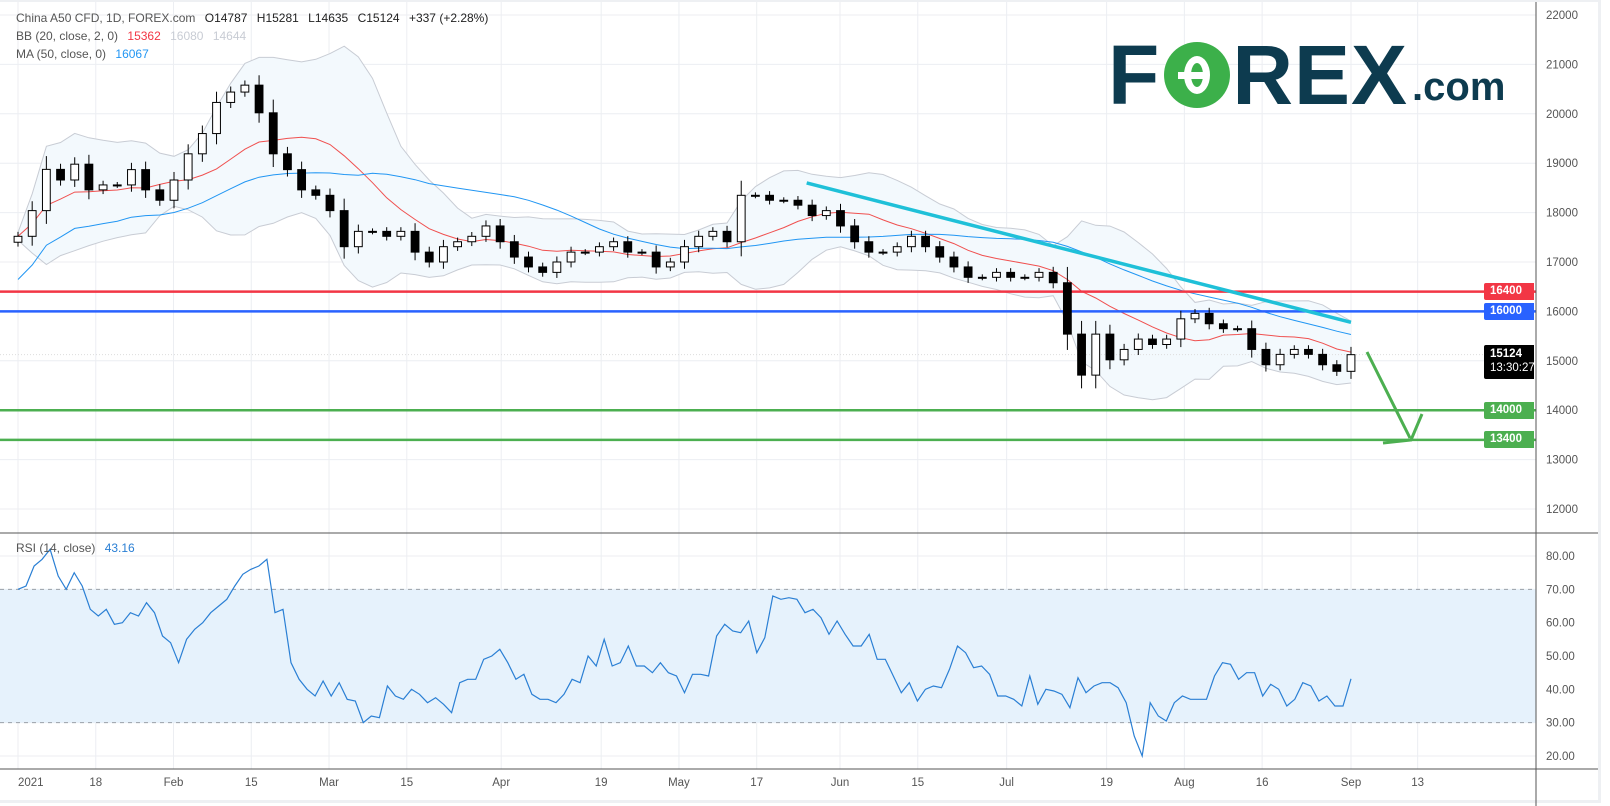 The width and height of the screenshot is (1610, 806). I want to click on rsi-legend: RSI (14, close) 43.16, so click(78, 548).